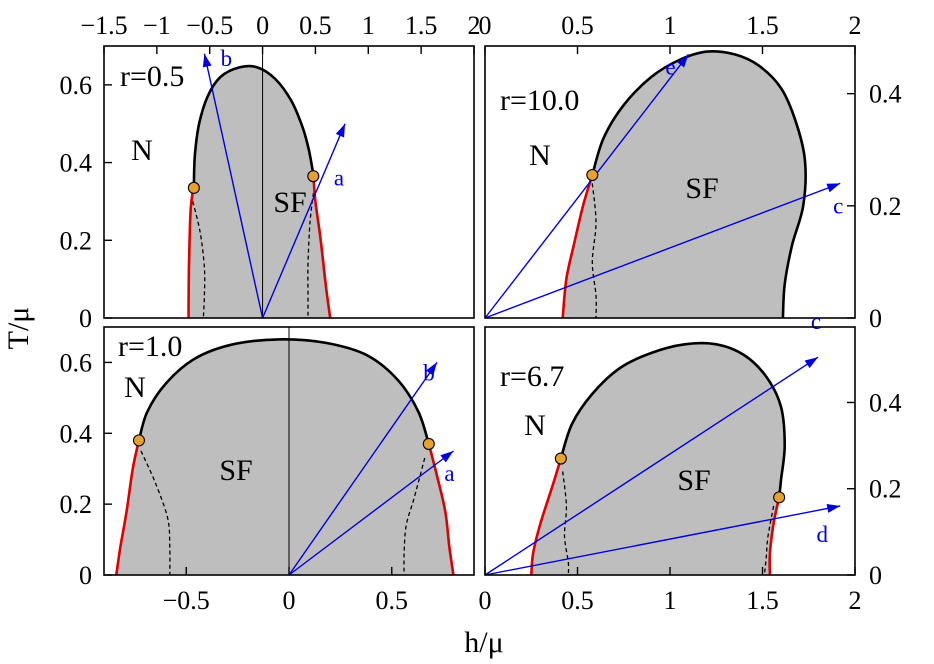 The height and width of the screenshot is (664, 934). I want to click on arrow-b-line, so click(363, 469).